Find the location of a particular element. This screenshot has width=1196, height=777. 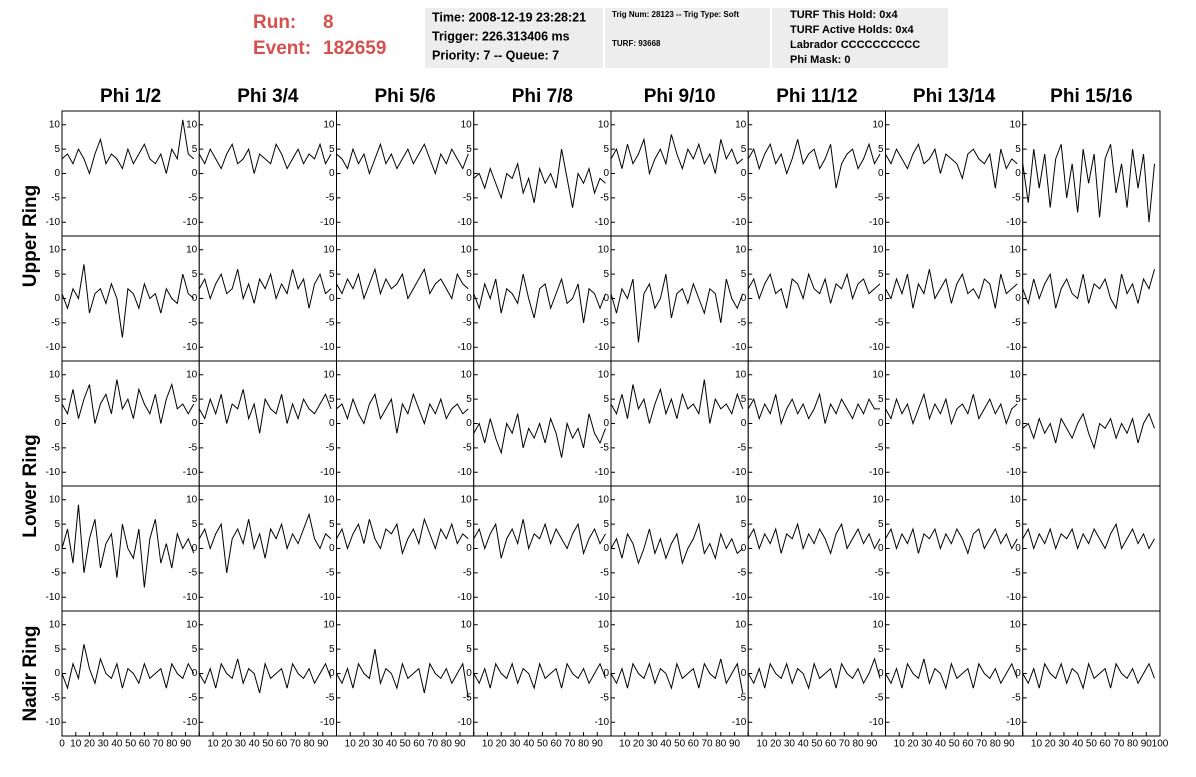

x-tick-label: 0 is located at coordinates (62, 744).